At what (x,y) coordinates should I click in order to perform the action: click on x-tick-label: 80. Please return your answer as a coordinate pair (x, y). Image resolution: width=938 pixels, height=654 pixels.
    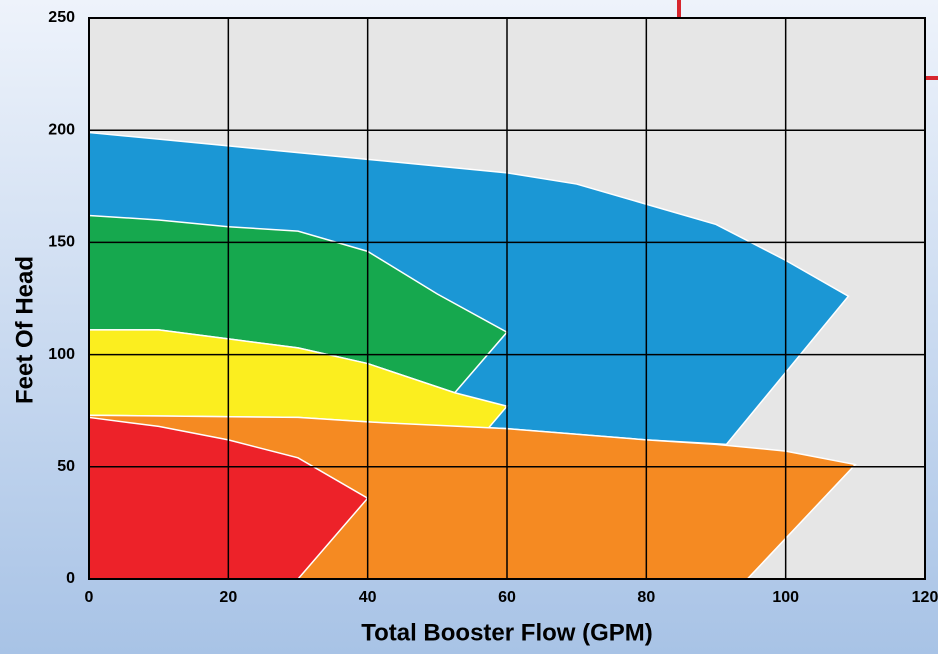
    Looking at the image, I should click on (646, 597).